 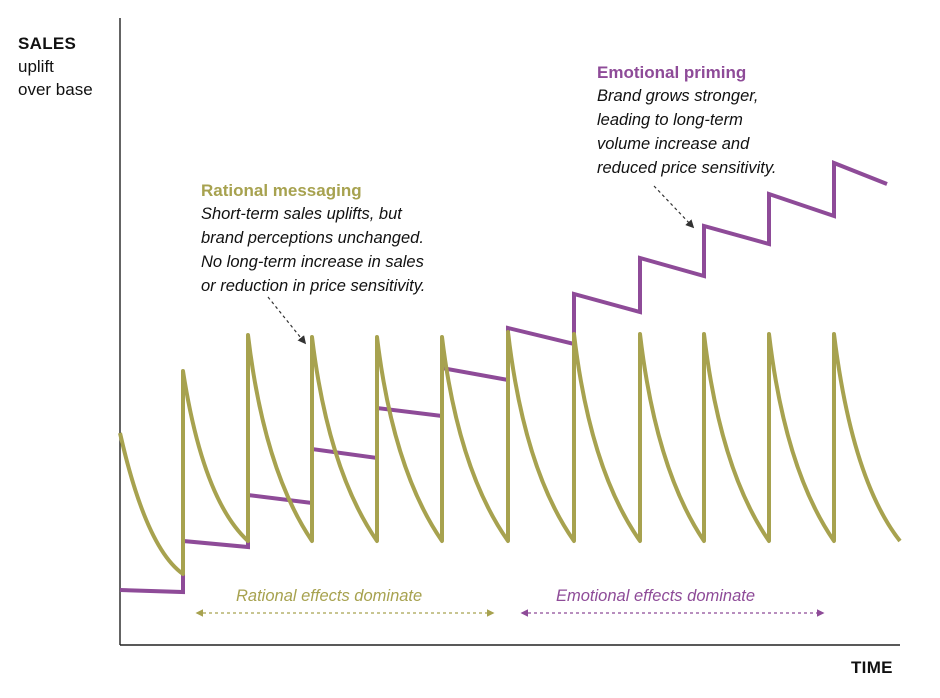 What do you see at coordinates (36, 66) in the screenshot?
I see `y-axis-subtitle-line-1: uplift` at bounding box center [36, 66].